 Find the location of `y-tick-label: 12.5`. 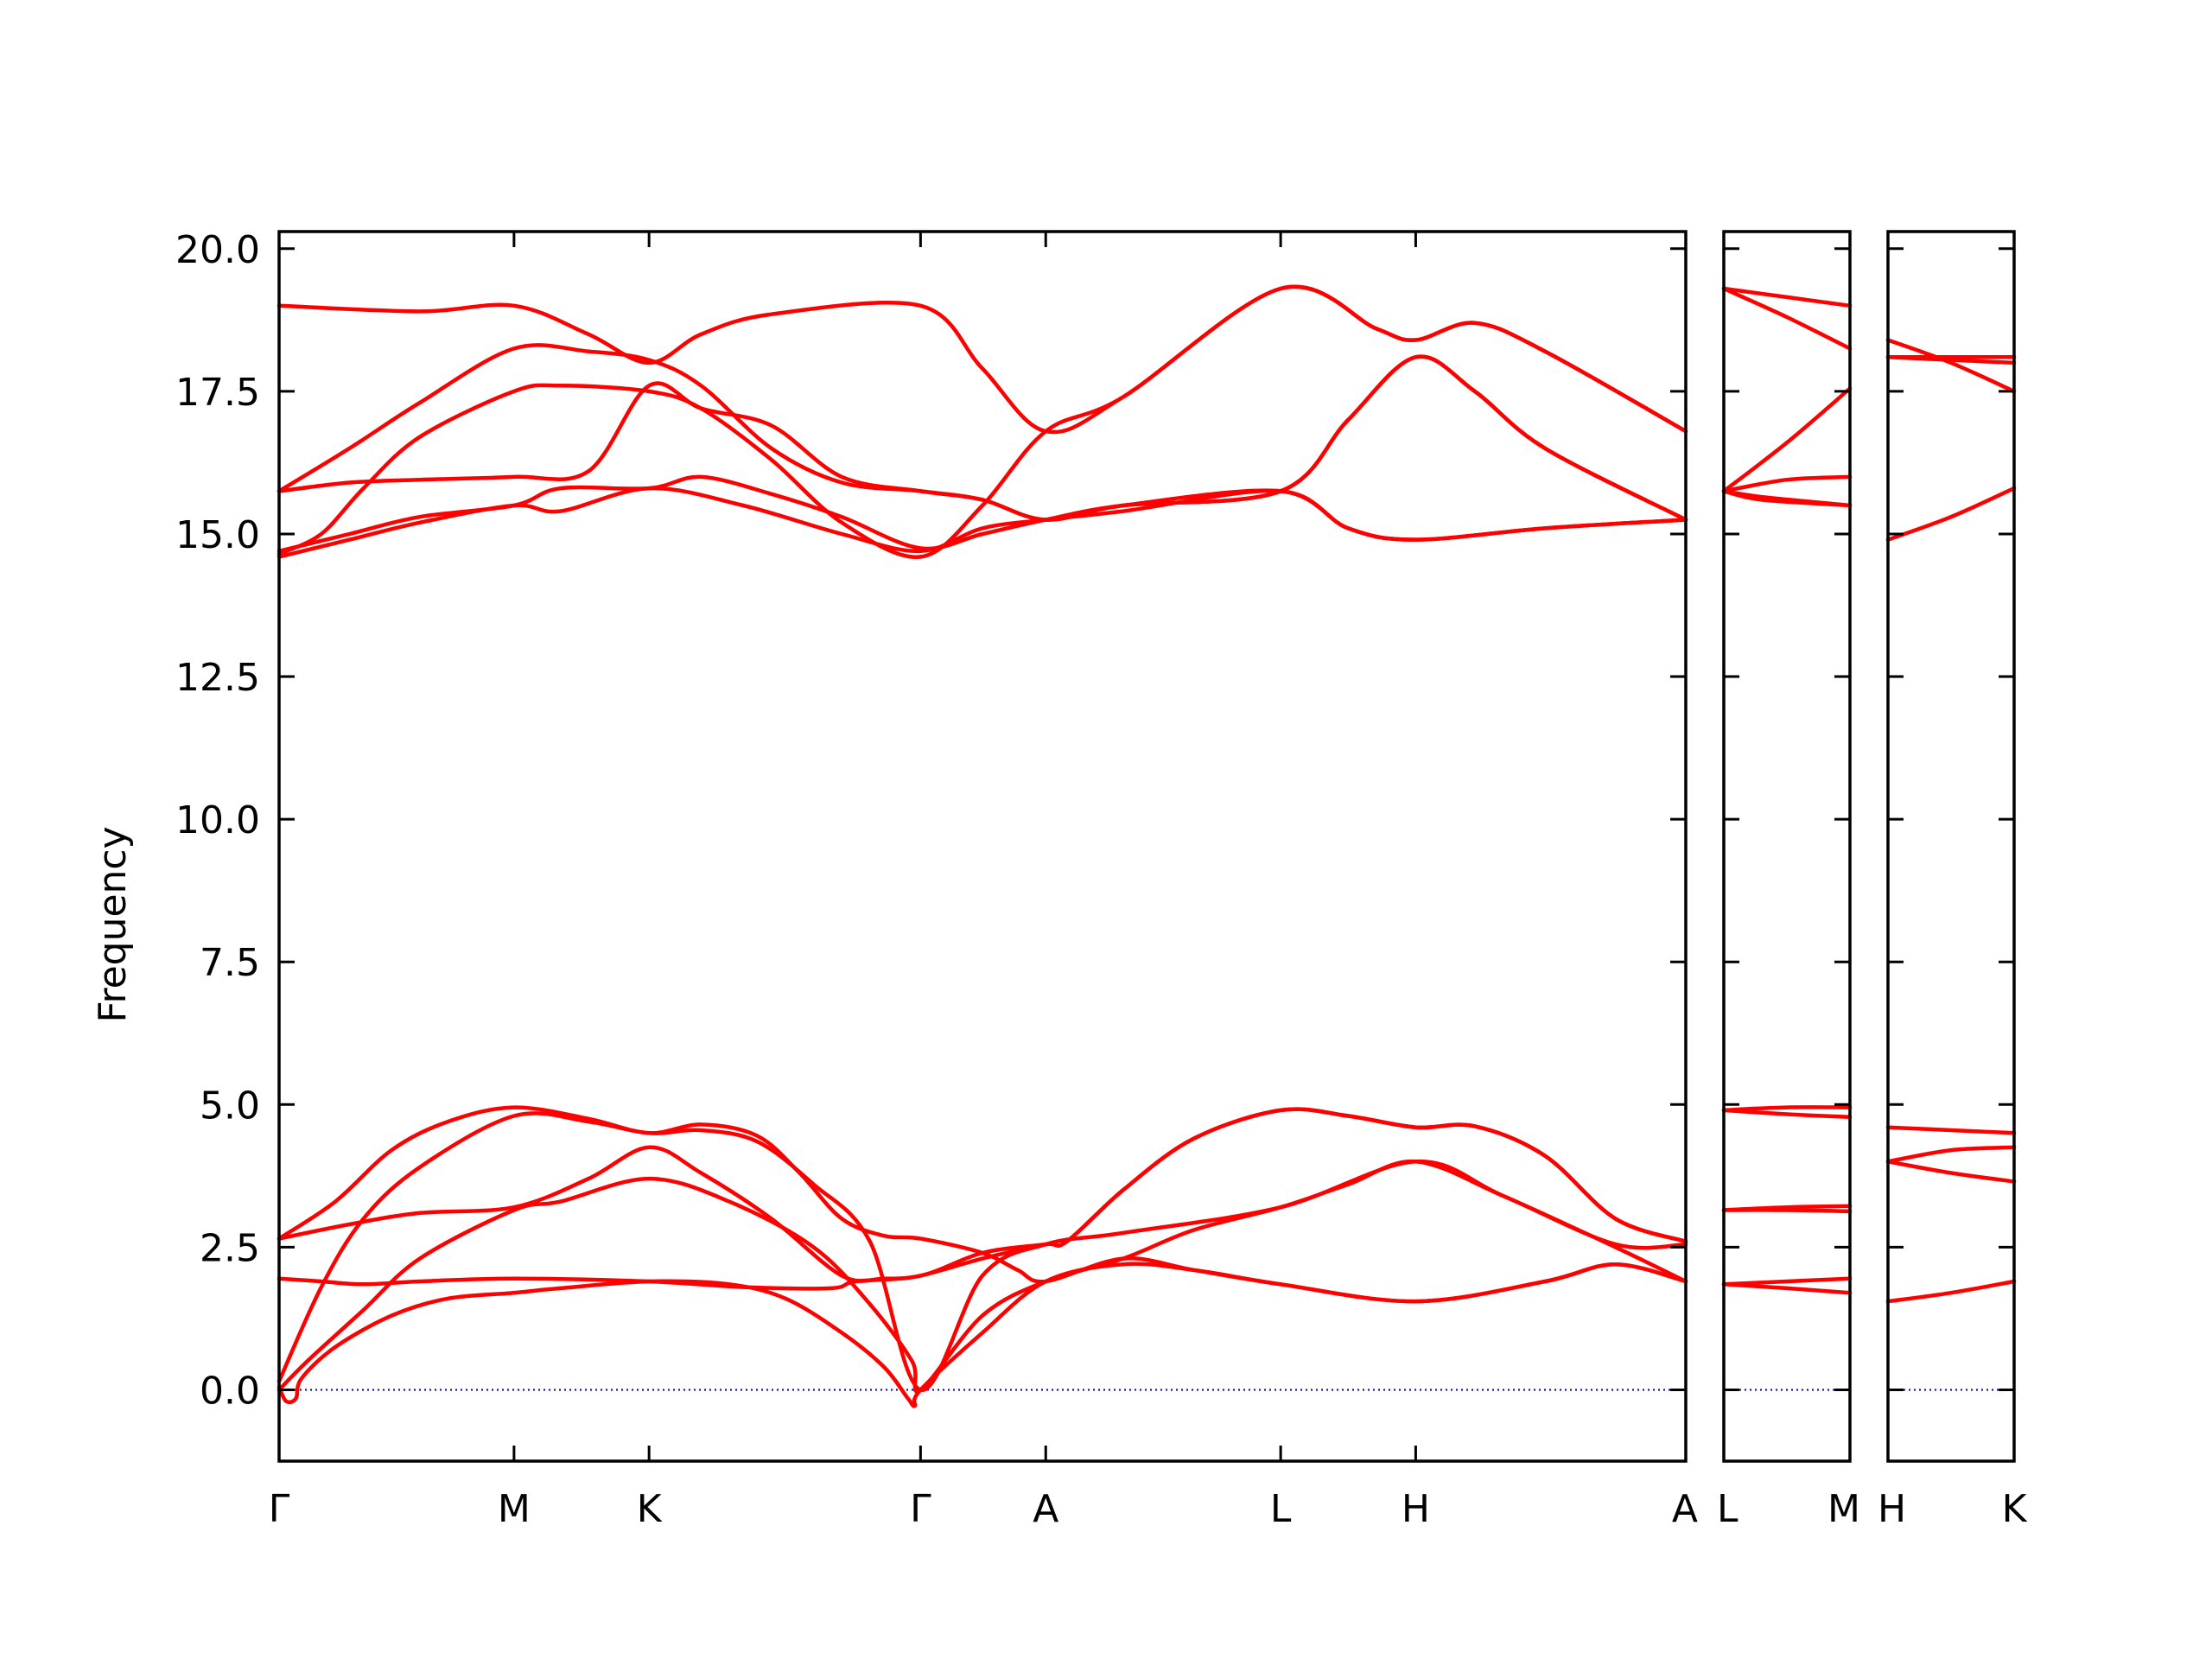

y-tick-label: 12.5 is located at coordinates (217, 678).